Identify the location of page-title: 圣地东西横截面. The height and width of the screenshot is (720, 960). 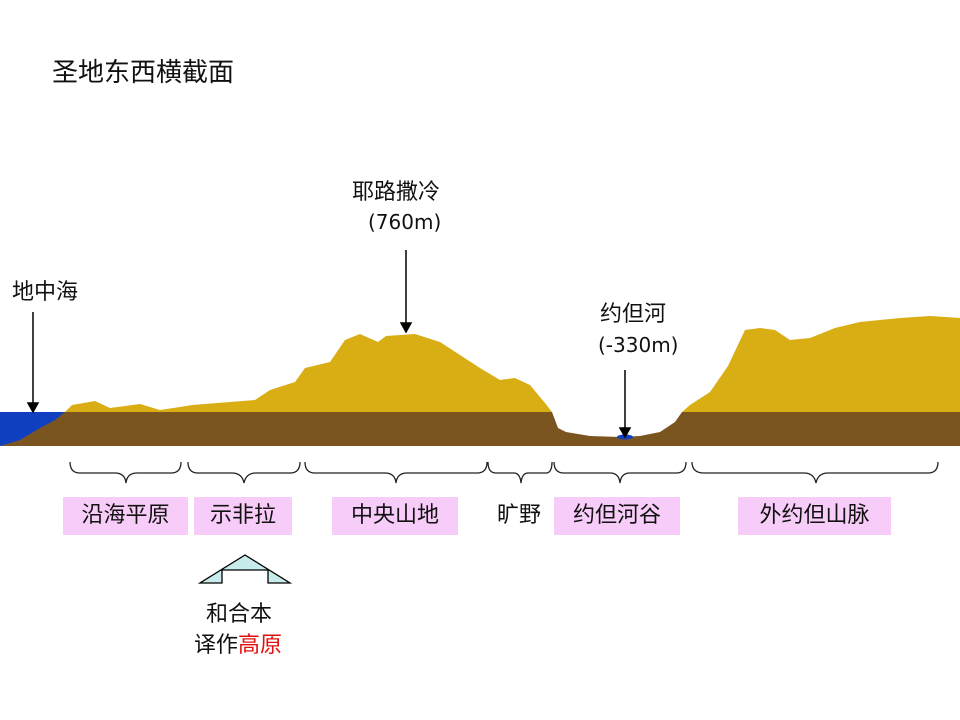
(143, 73).